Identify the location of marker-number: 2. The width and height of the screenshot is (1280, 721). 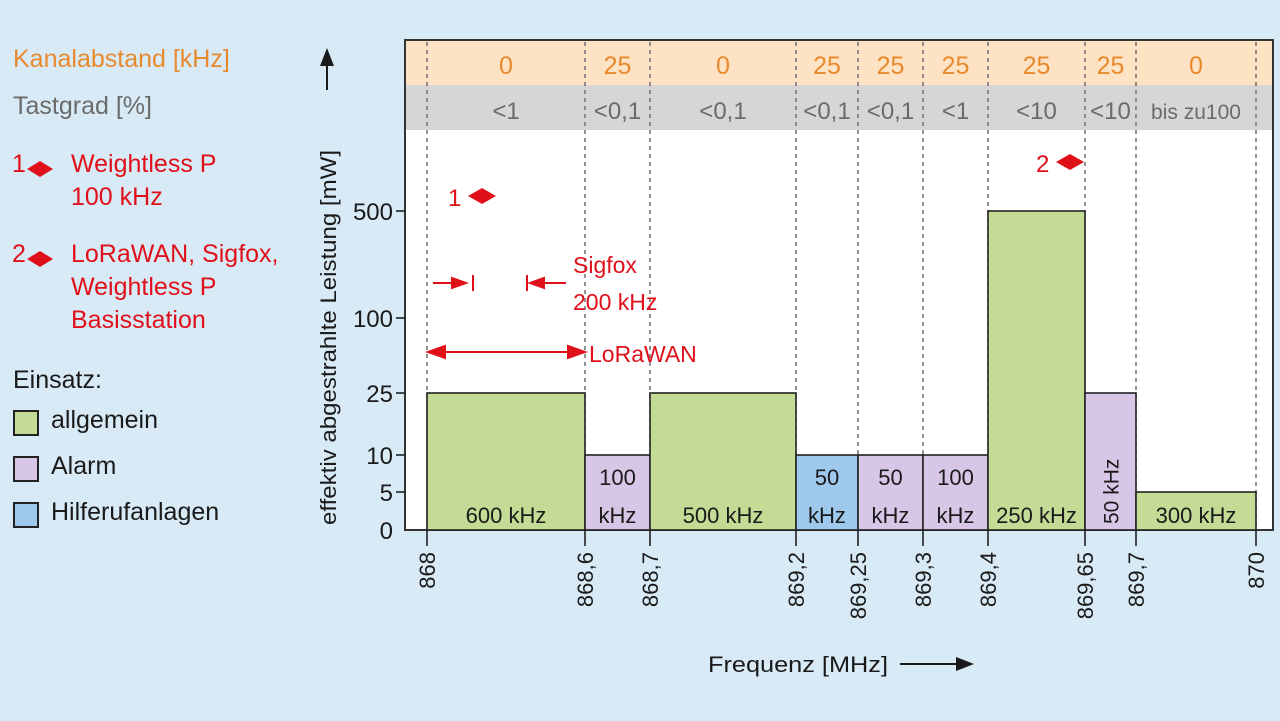
(19, 254).